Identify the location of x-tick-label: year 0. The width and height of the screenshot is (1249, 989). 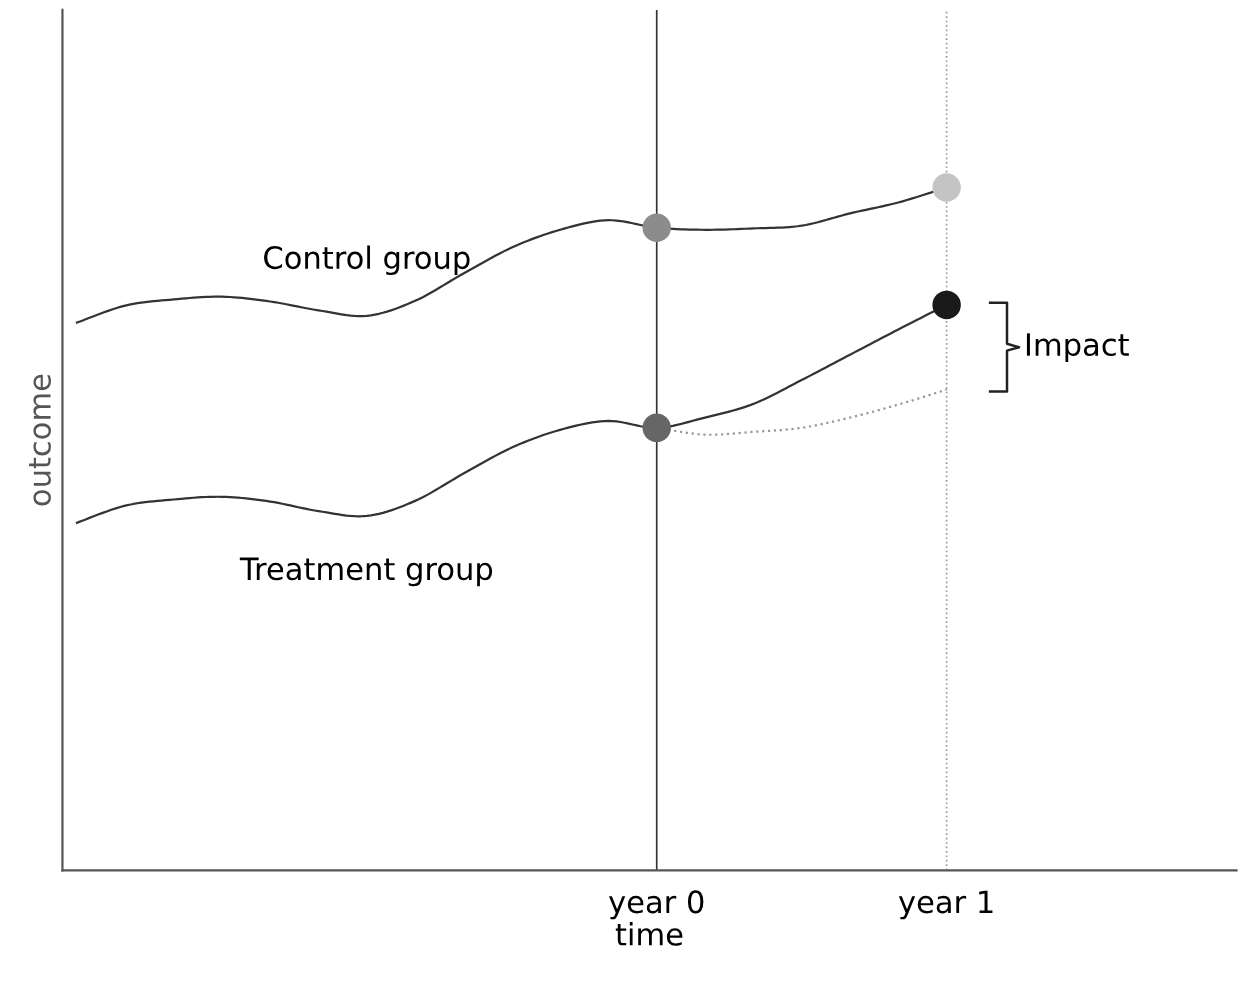
(656, 905).